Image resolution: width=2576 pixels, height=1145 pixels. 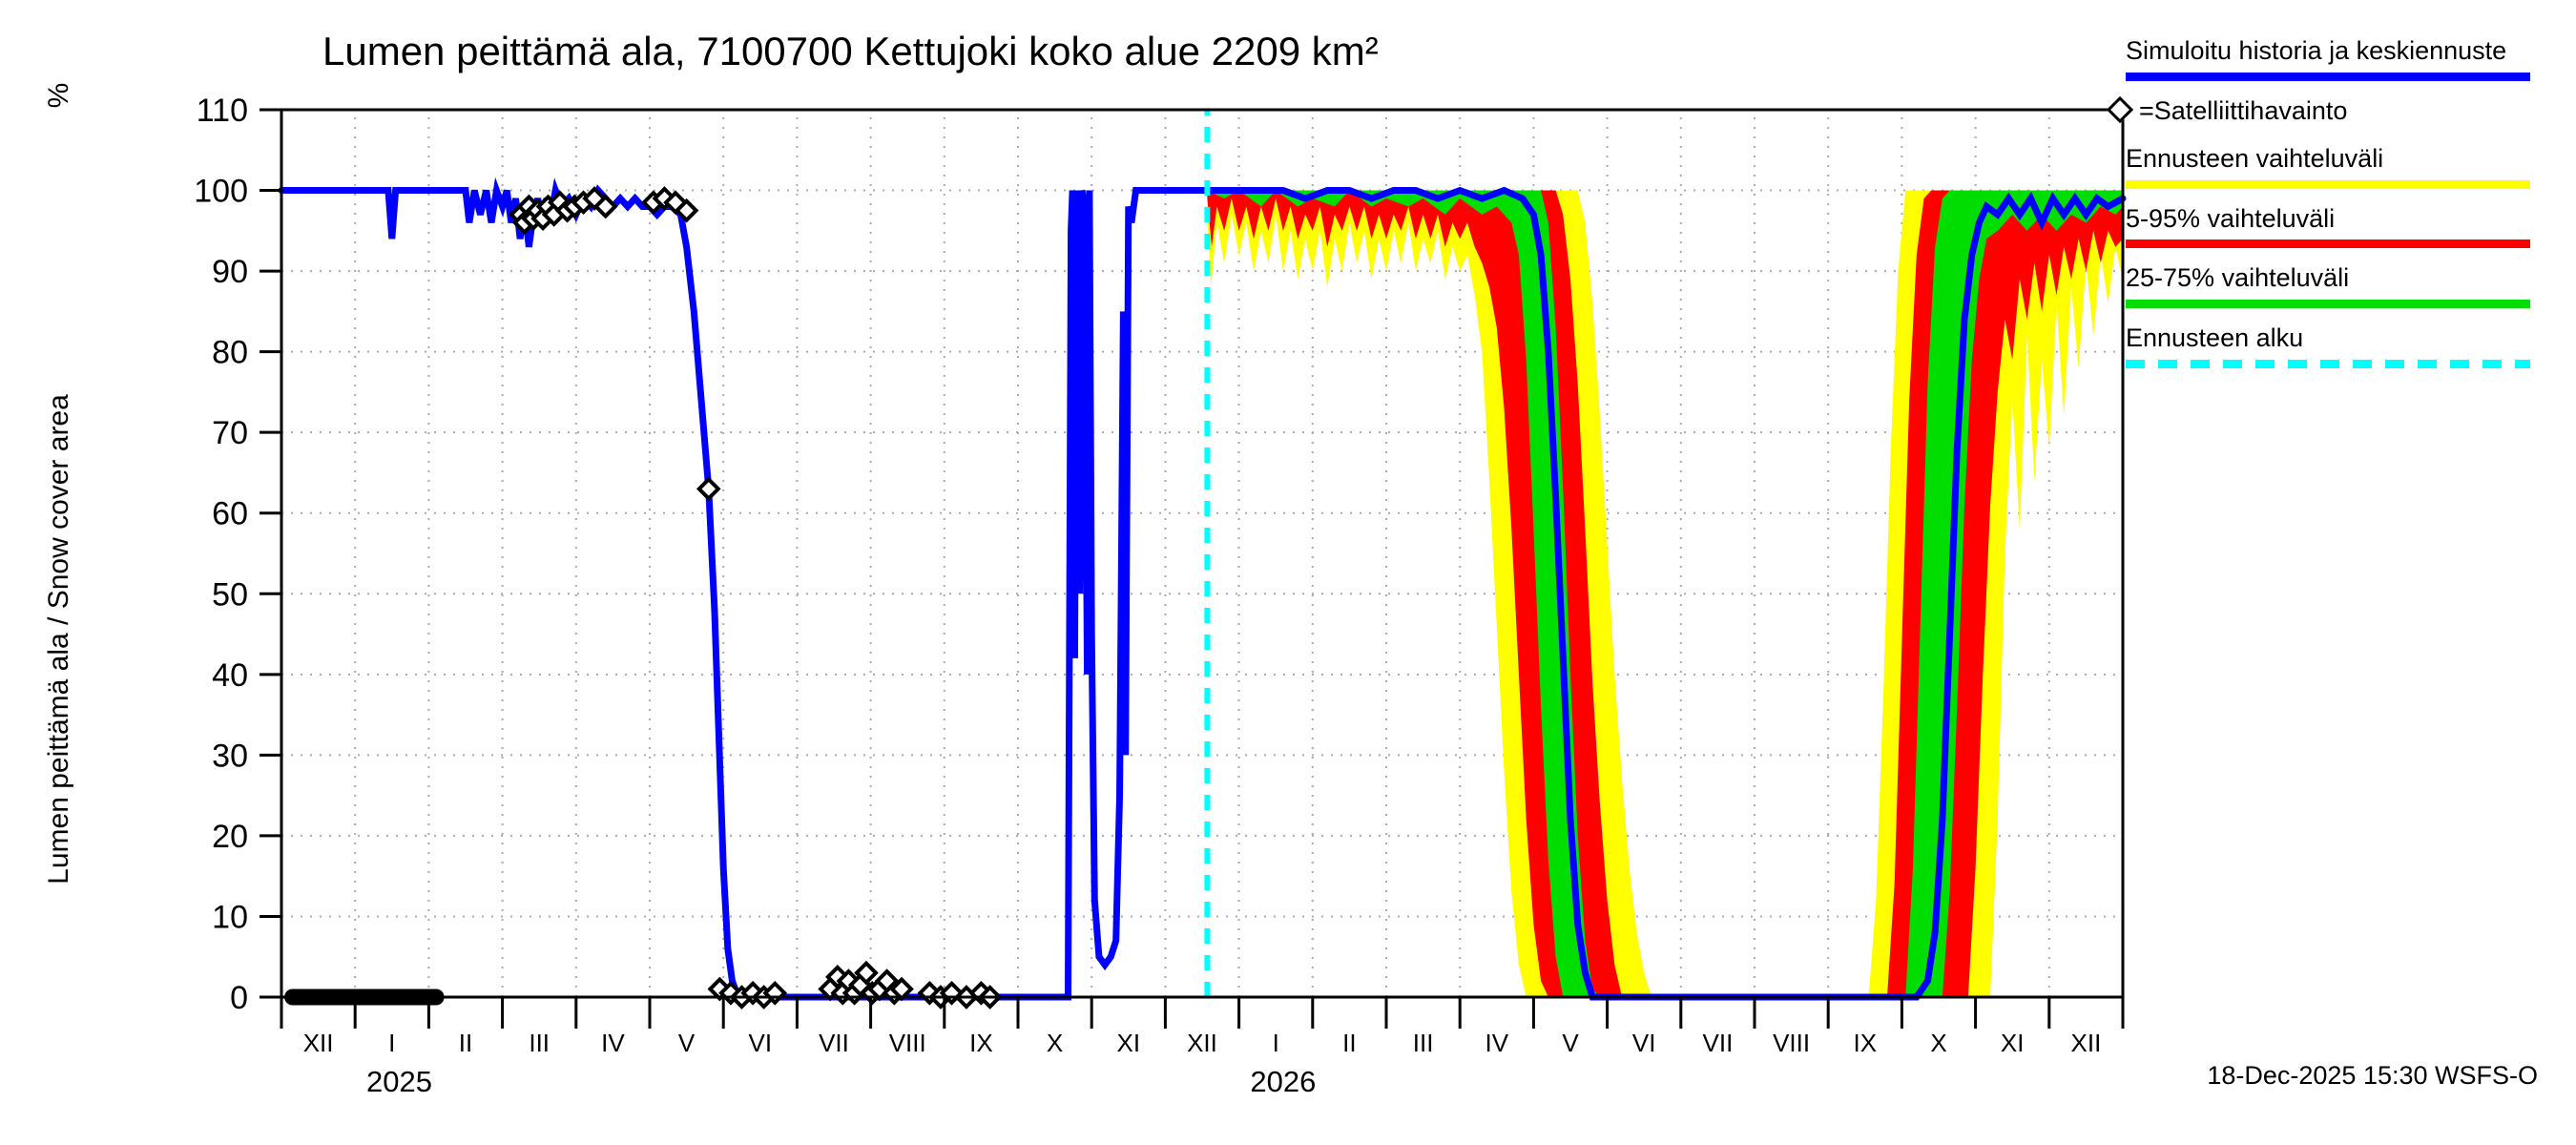 What do you see at coordinates (2328, 184) in the screenshot?
I see `legend-swatch-full-range` at bounding box center [2328, 184].